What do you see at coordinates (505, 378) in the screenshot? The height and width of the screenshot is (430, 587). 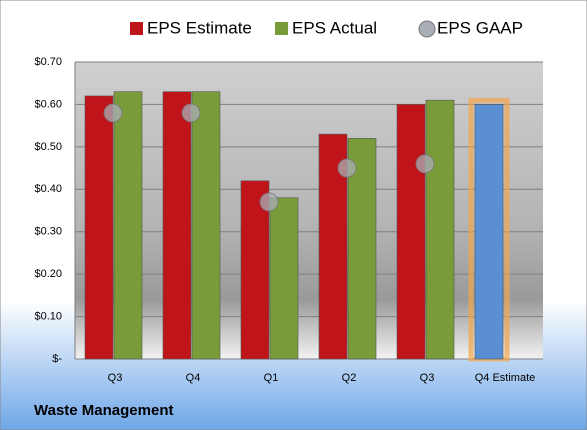 I see `x-tick-label: Q4 Estimate` at bounding box center [505, 378].